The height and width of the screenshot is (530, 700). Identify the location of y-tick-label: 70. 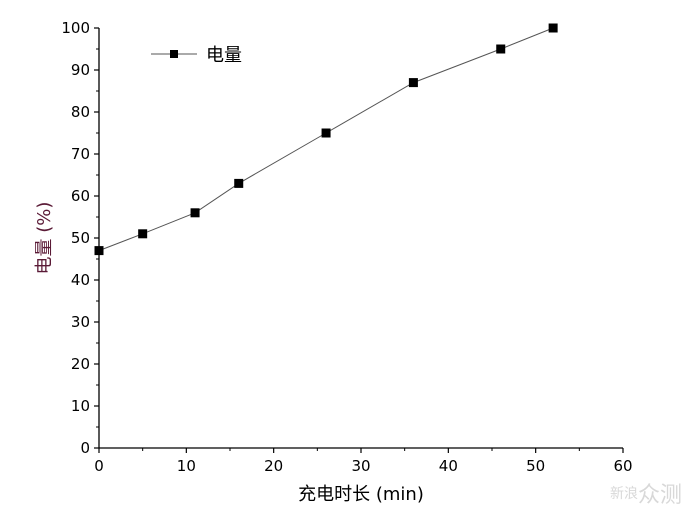
(80, 154).